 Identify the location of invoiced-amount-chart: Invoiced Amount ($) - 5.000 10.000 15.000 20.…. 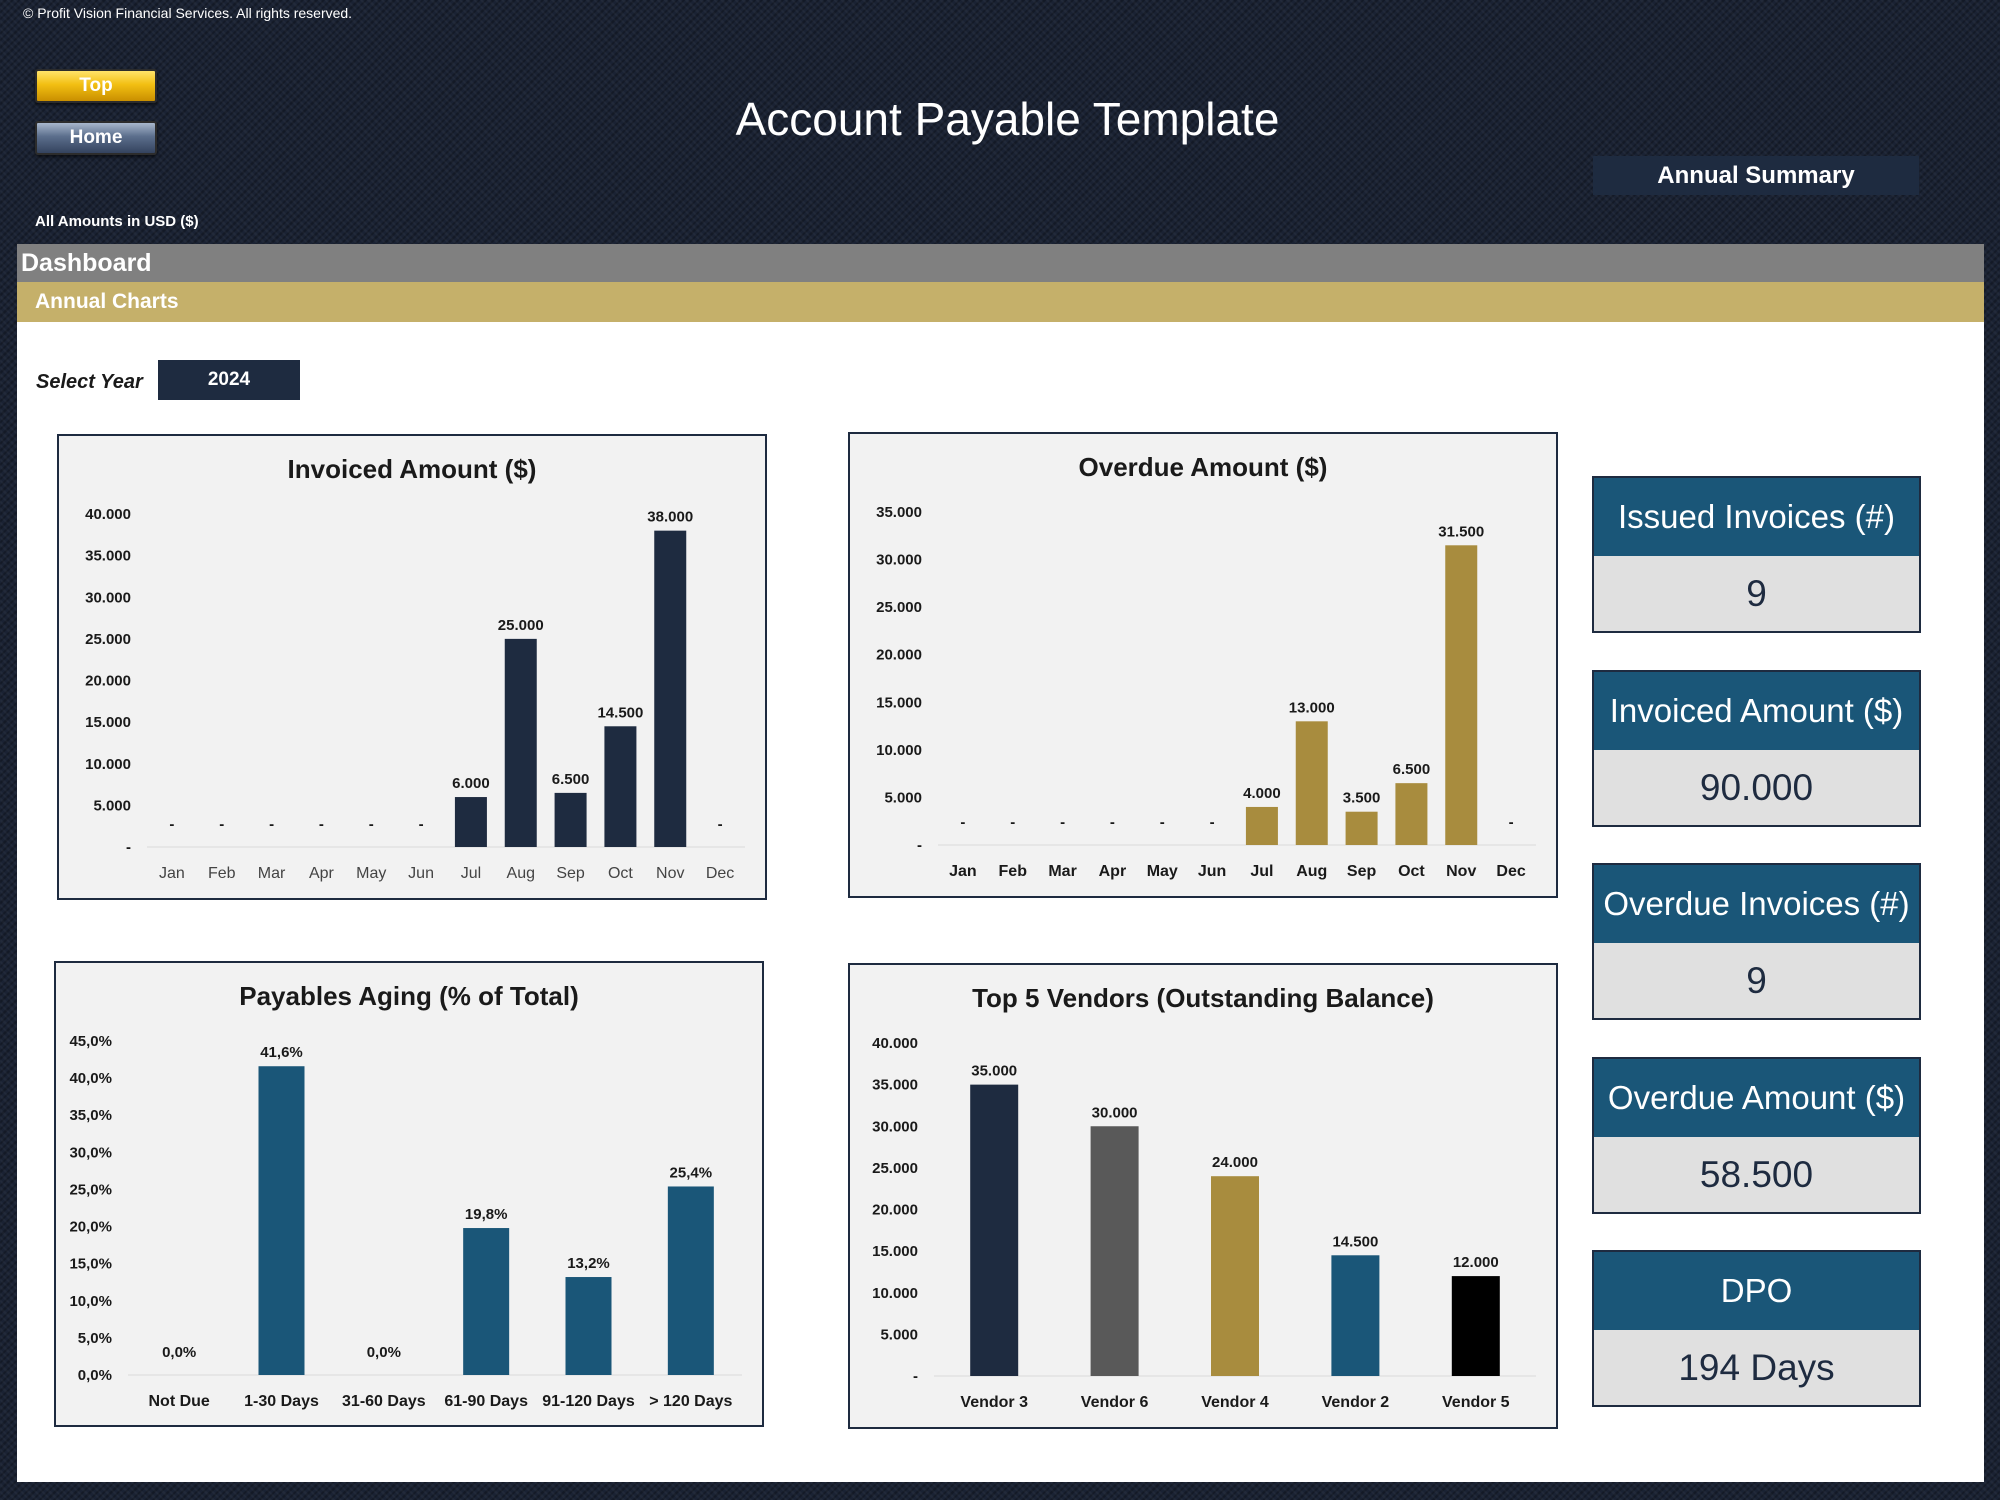
(412, 667).